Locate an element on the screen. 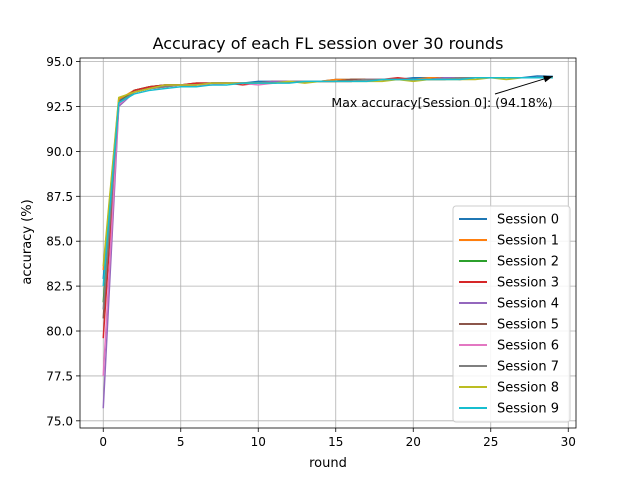 The width and height of the screenshot is (640, 480). legend-label: Session 7 is located at coordinates (528, 367).